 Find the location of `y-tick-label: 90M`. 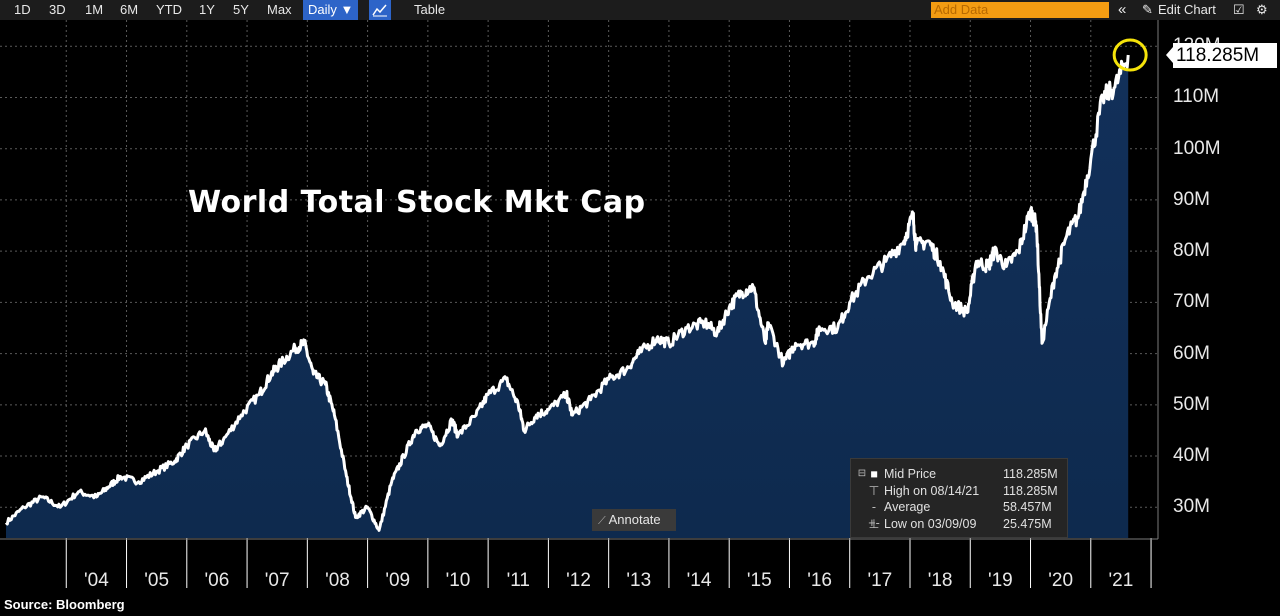

y-tick-label: 90M is located at coordinates (1191, 199).